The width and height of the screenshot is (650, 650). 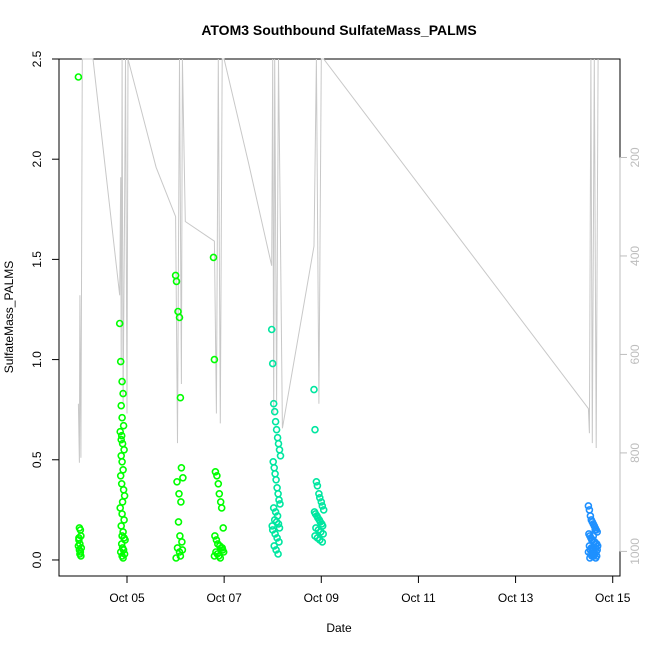 I want to click on x-tick-label: Oct 11, so click(x=418, y=598).